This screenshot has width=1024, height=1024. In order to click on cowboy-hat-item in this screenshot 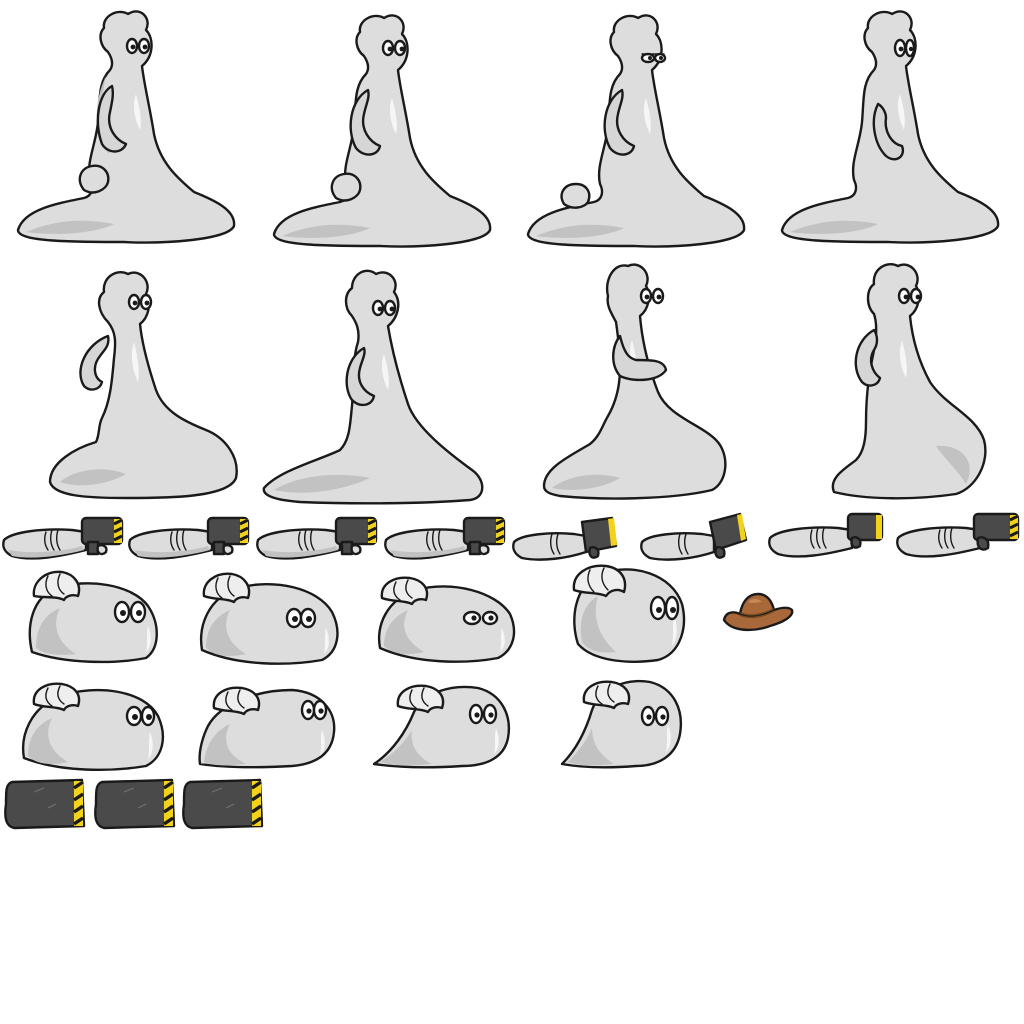, I will do `click(759, 612)`.